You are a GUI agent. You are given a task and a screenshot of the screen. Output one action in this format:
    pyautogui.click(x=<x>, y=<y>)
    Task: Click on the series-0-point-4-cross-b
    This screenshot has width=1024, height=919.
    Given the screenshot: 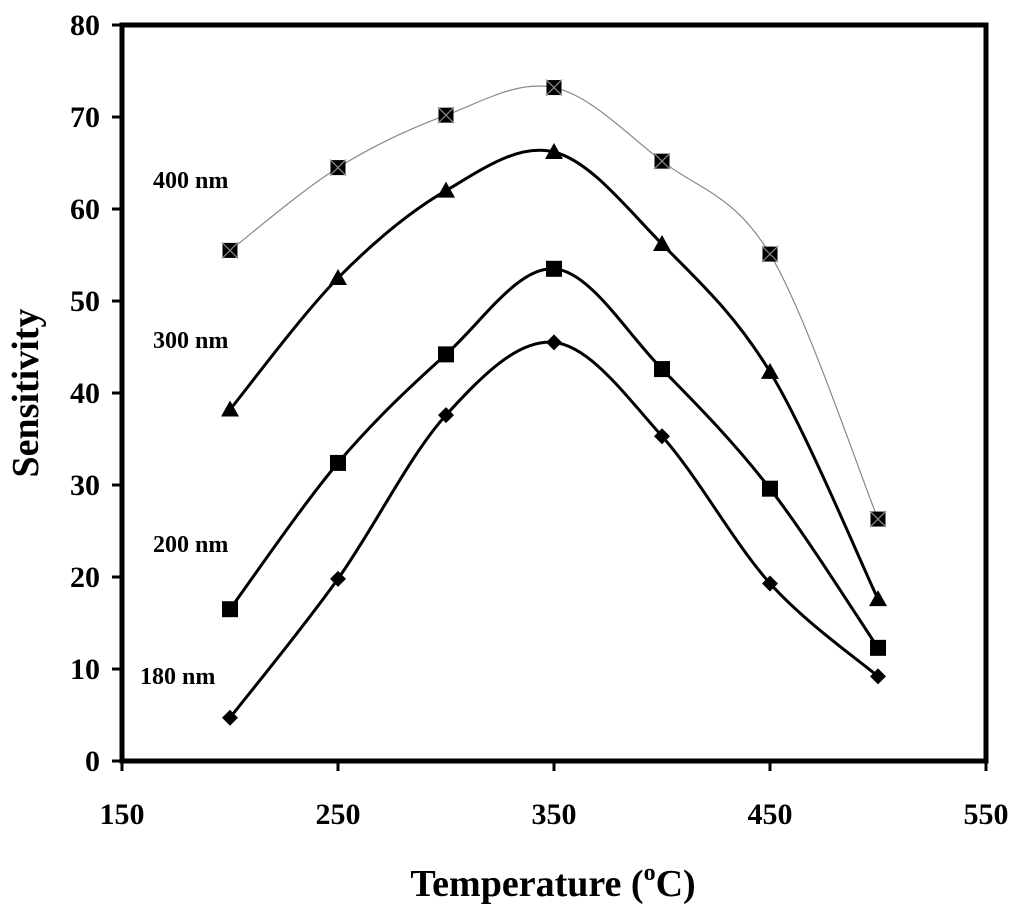 What is the action you would take?
    pyautogui.click(x=662, y=161)
    